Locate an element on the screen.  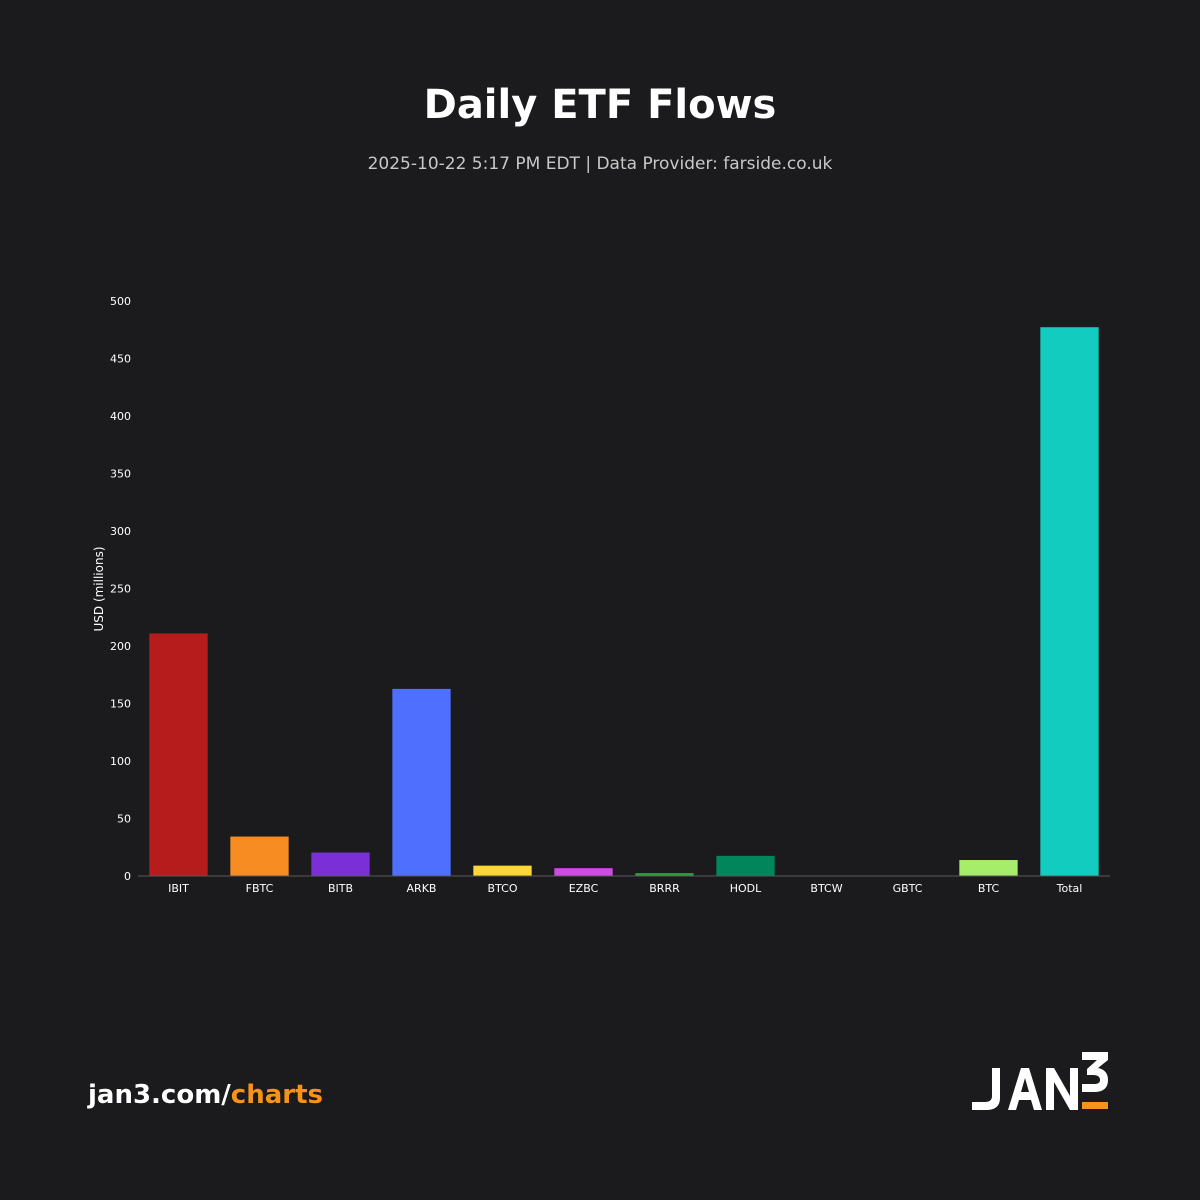
y-tick-label: 450 is located at coordinates (120, 359).